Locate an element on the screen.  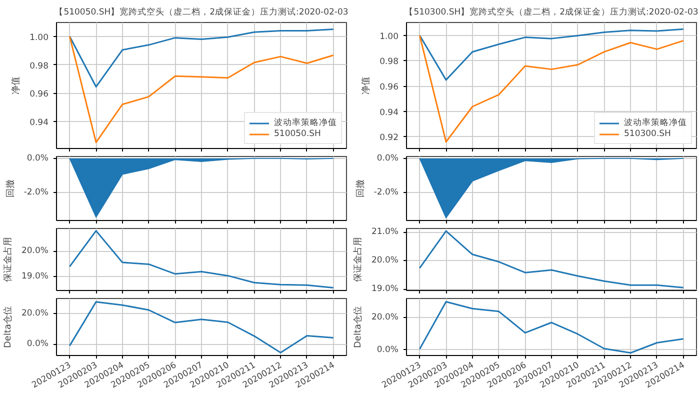
y-tick-label: 0.92 is located at coordinates (389, 138).